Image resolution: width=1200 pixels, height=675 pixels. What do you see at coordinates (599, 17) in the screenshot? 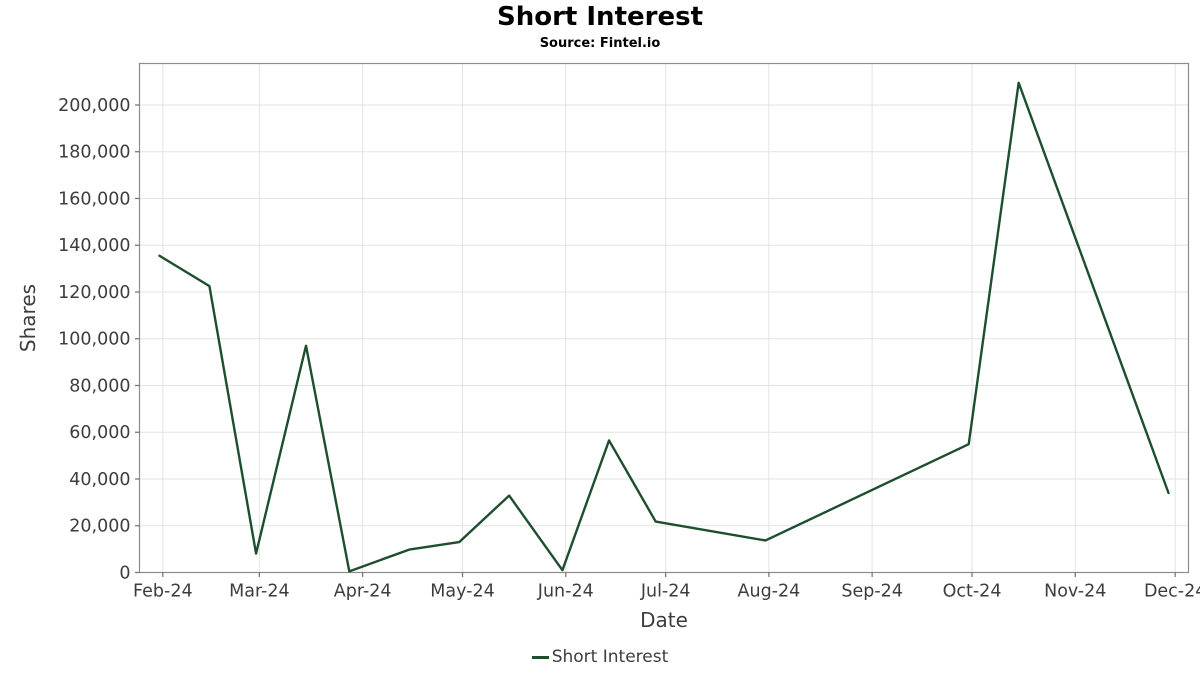
I see `chart-title: Short Interest` at bounding box center [599, 17].